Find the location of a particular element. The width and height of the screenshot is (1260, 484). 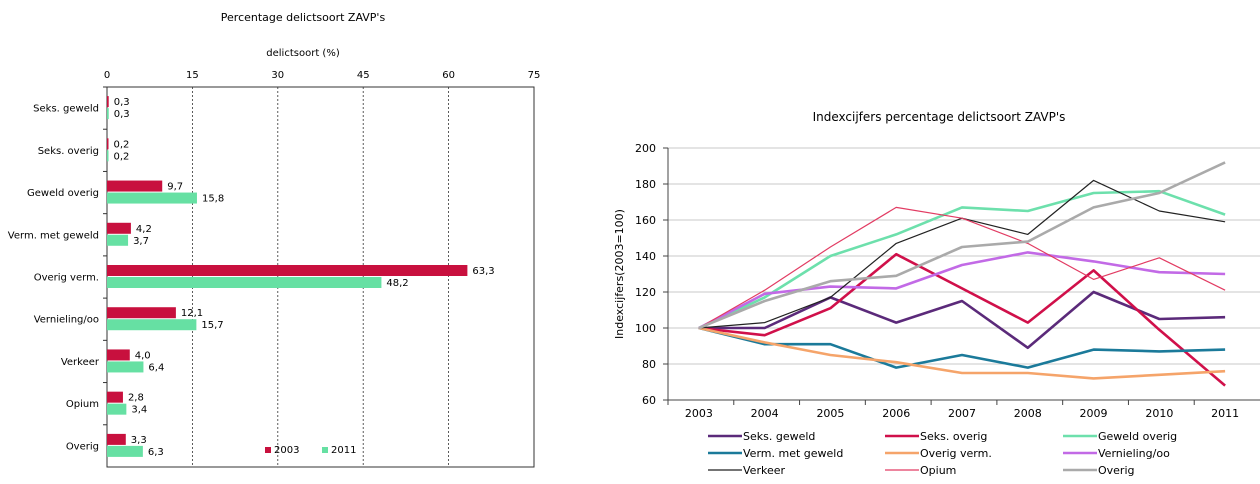

x-tick-label: 15 is located at coordinates (192, 75).